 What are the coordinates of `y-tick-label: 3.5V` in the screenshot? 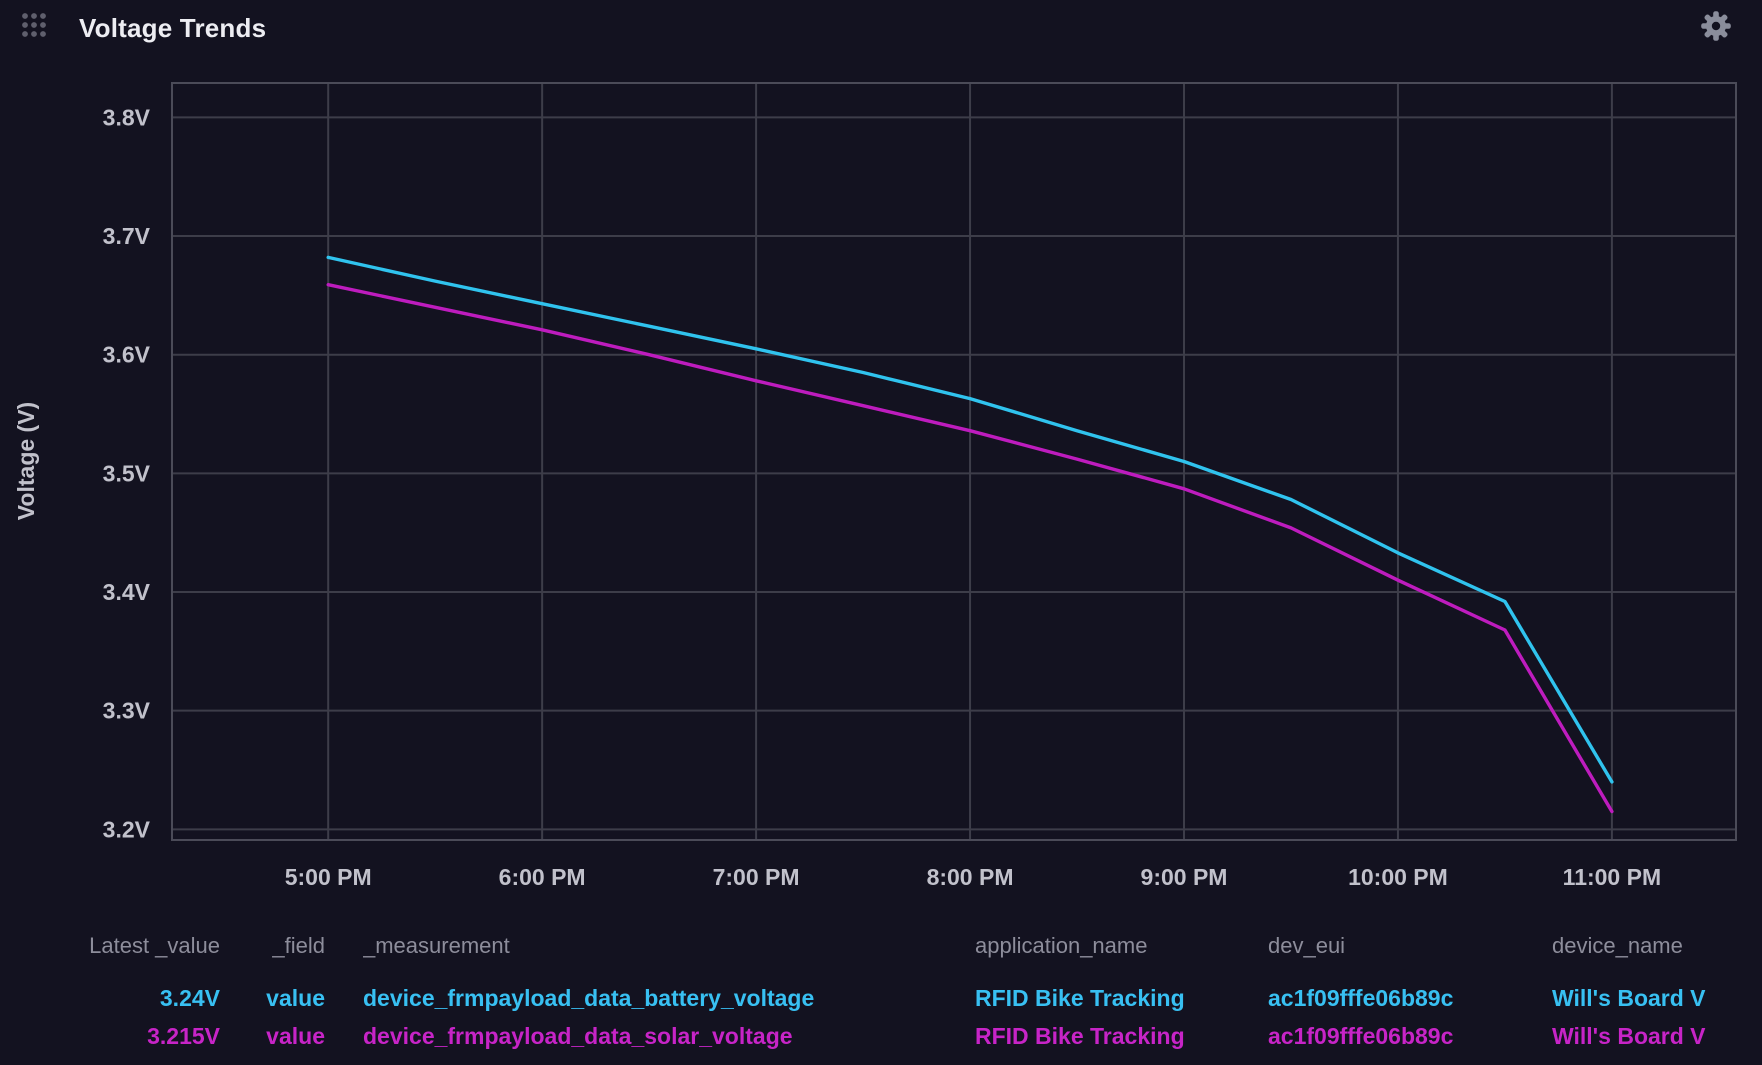 It's located at (127, 473).